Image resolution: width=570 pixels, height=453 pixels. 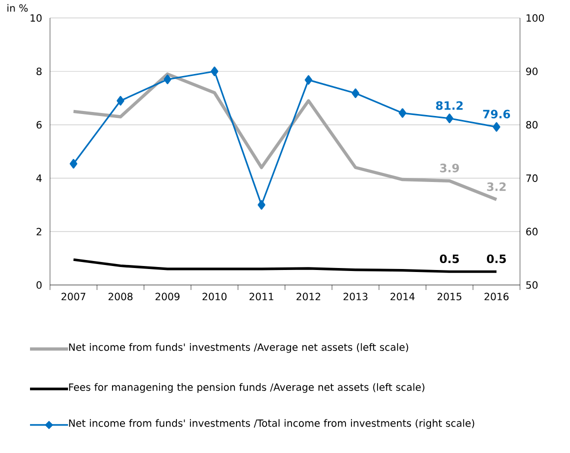 I want to click on x-tick-label: 2016, so click(x=496, y=296).